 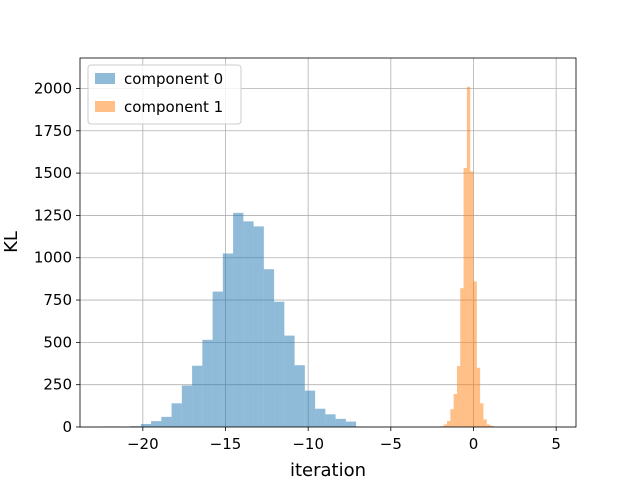 I want to click on y-tick-label: 1250, so click(x=53, y=215).